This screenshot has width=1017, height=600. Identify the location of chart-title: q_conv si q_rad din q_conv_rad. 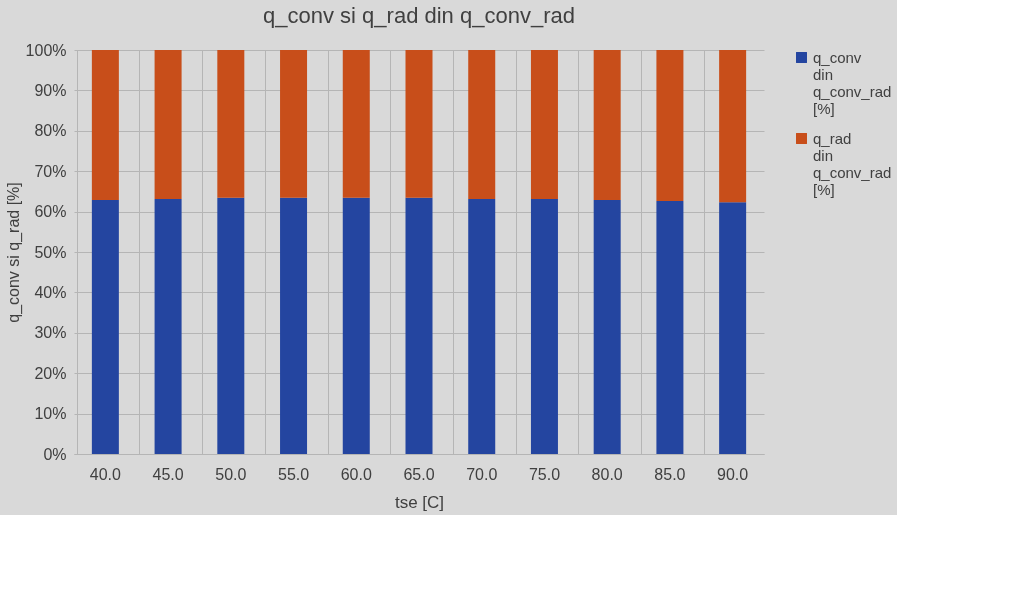
(419, 15).